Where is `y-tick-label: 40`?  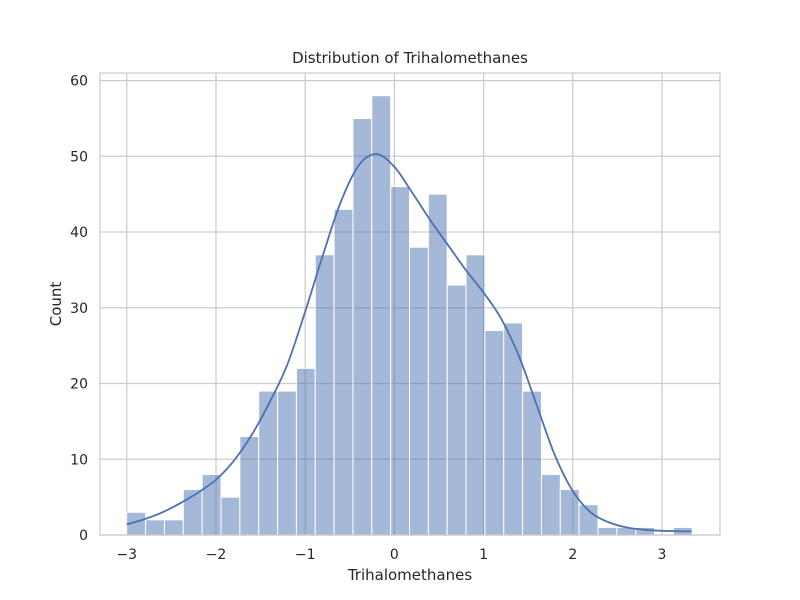
y-tick-label: 40 is located at coordinates (79, 233).